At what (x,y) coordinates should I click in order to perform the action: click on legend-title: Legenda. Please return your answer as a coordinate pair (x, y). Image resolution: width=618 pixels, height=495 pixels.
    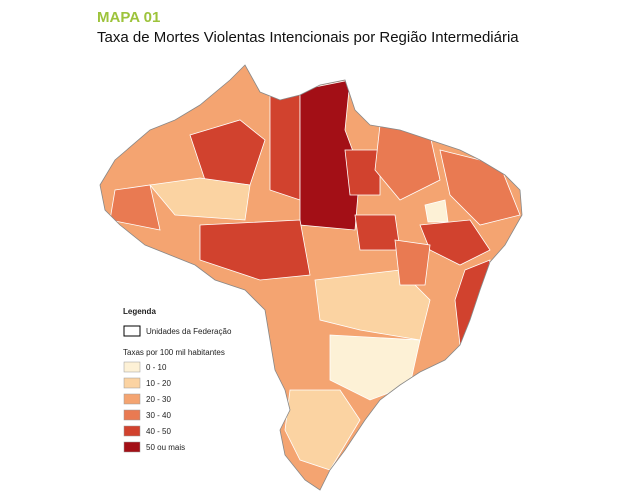
    Looking at the image, I should click on (139, 311).